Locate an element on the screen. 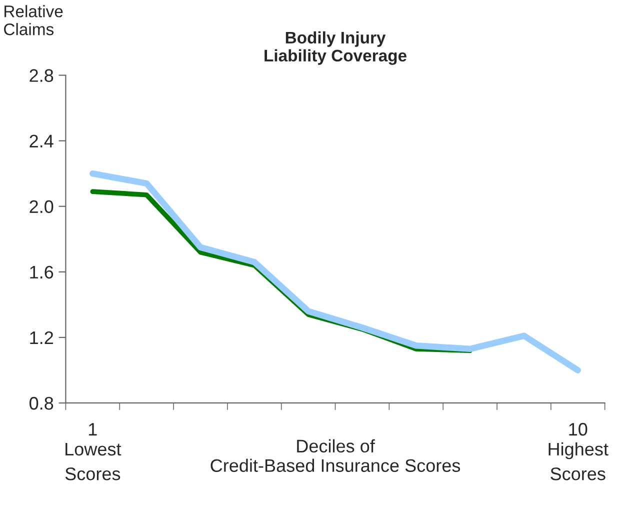 Image resolution: width=638 pixels, height=505 pixels. y-tick-label: 1.6 is located at coordinates (42, 272).